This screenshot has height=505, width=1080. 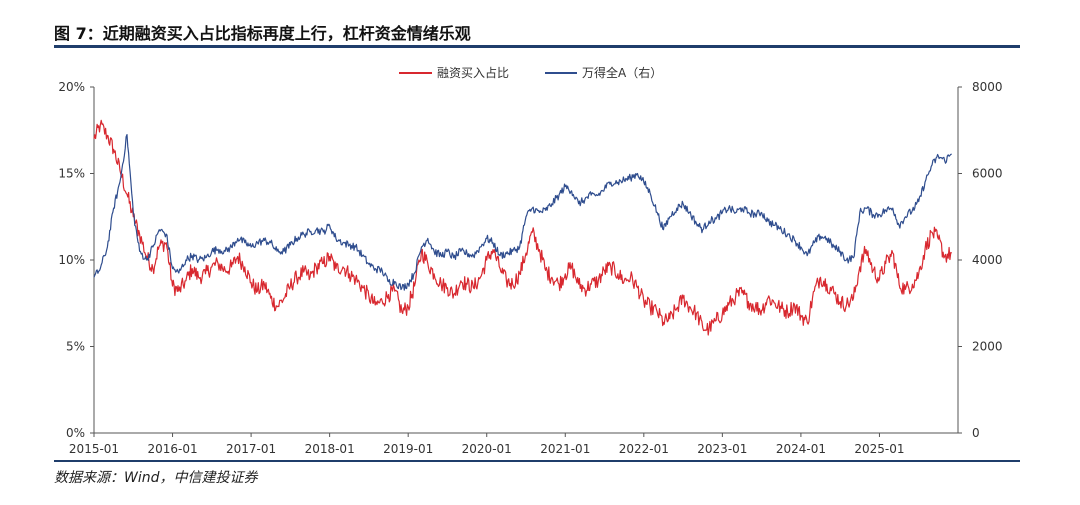 I want to click on y-right-tick-label: 8000, so click(x=987, y=87).